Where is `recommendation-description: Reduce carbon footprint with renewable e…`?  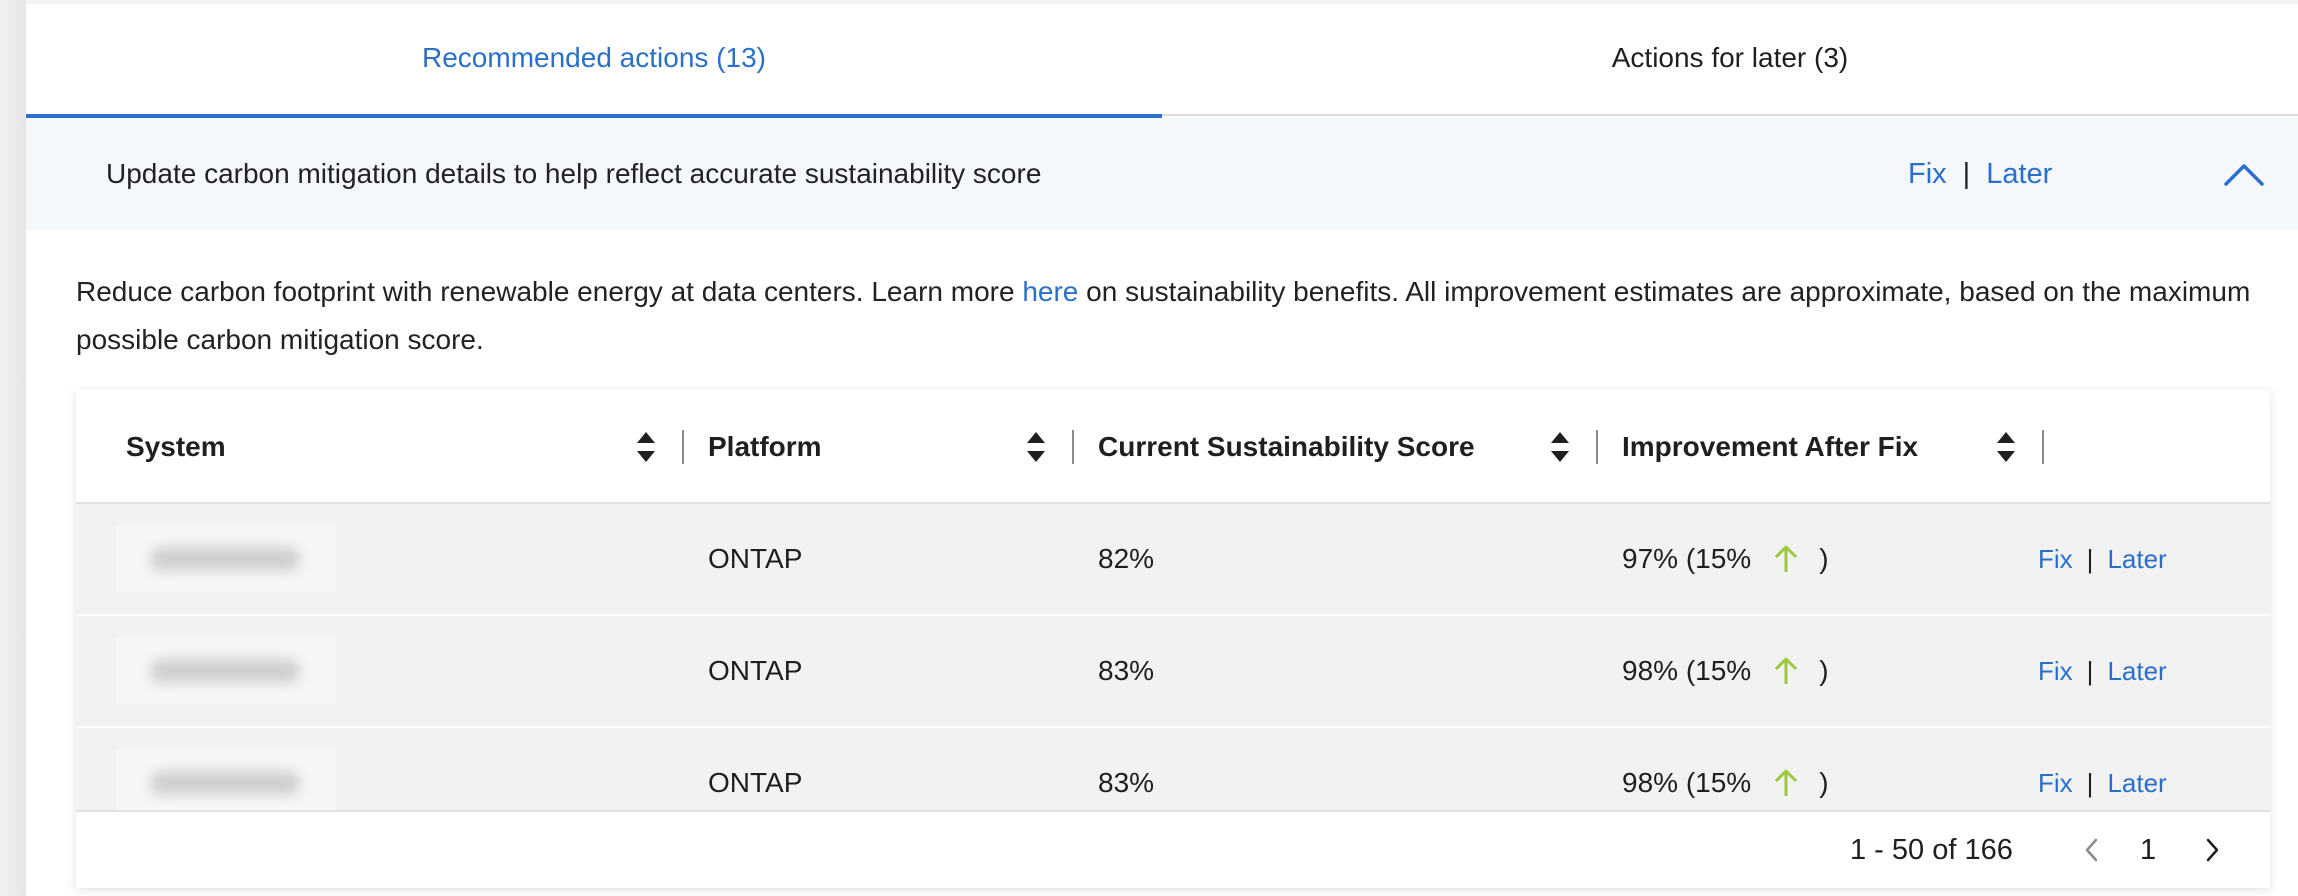
recommendation-description: Reduce carbon footprint with renewable e… is located at coordinates (1176, 316).